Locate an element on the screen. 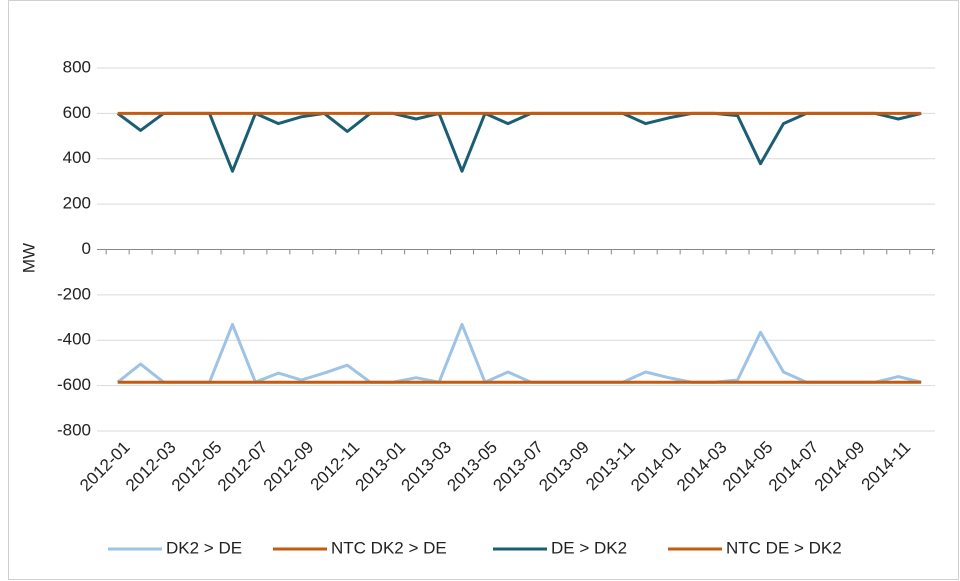  y-tick-label: -200 is located at coordinates (74, 293).